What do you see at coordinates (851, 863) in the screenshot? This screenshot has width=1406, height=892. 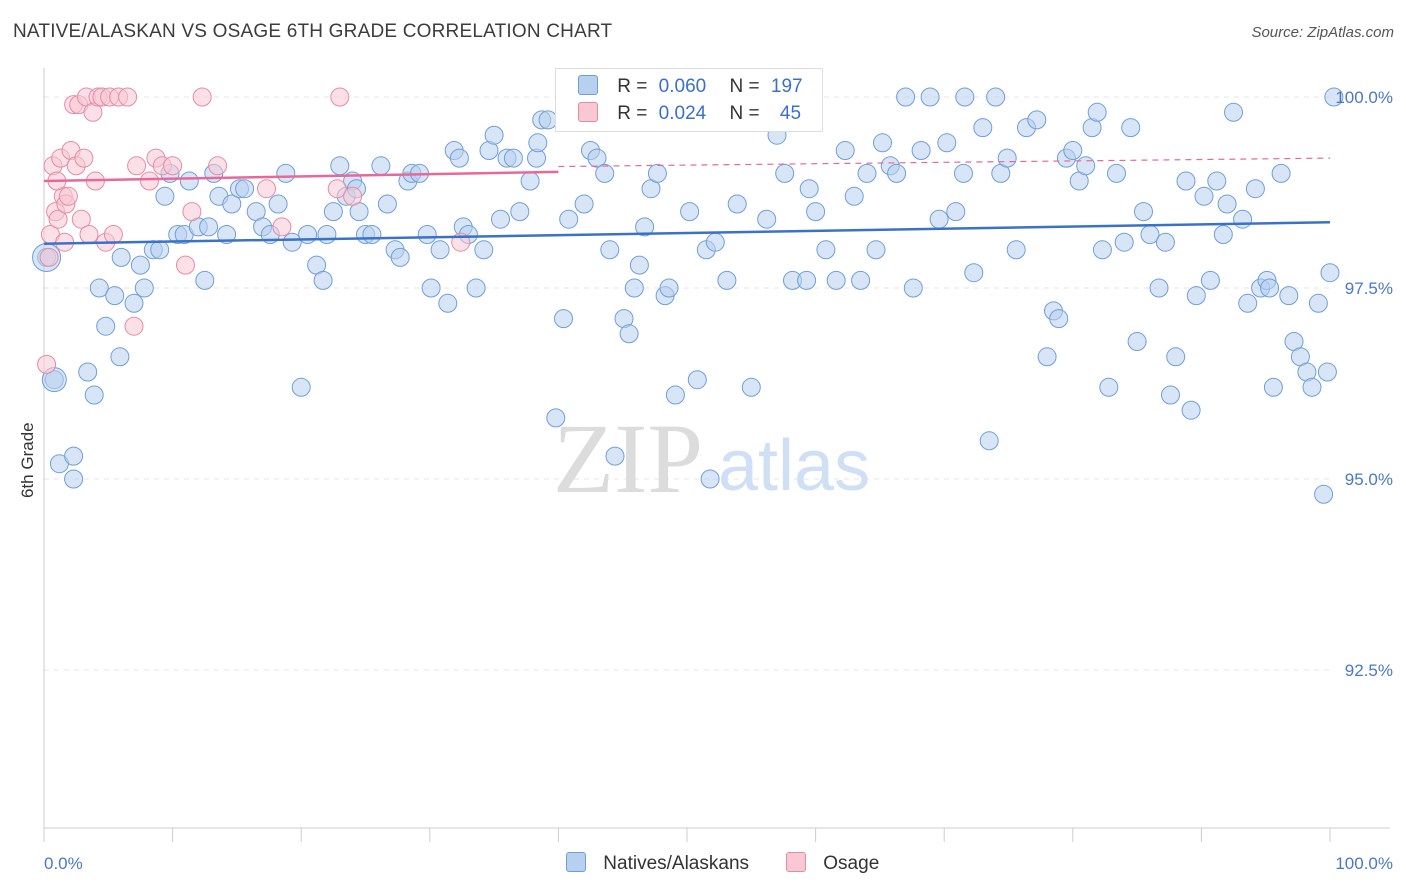 I see `legend-label-osage: Osage` at bounding box center [851, 863].